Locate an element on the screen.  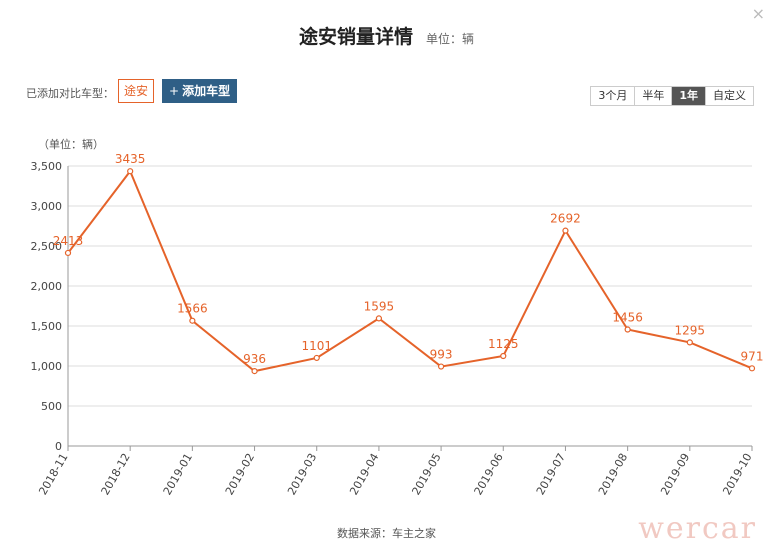
y-tick-label: 3,000 is located at coordinates (47, 206).